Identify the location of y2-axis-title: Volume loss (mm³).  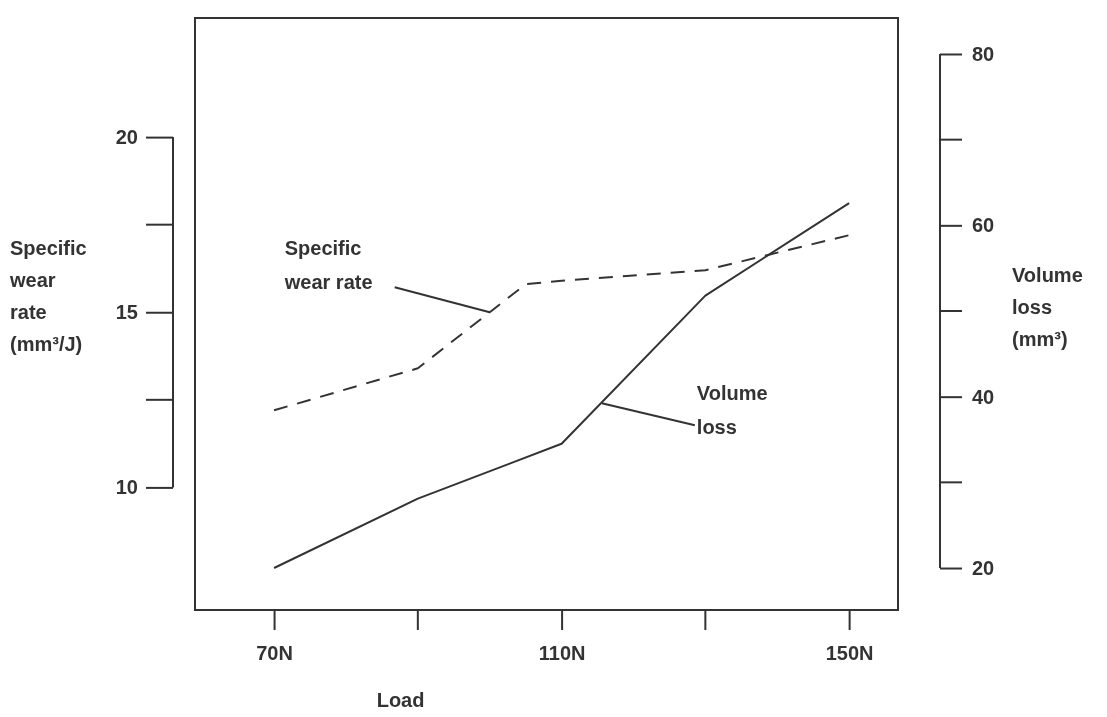
(1047, 307).